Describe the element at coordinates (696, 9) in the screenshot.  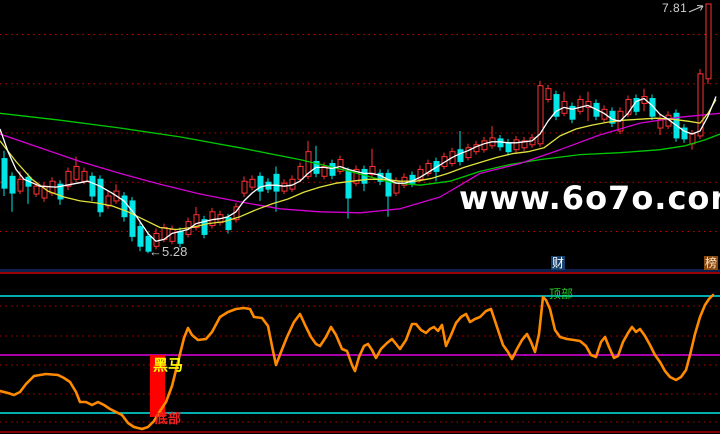
I see `high-annotation-arrow` at that location.